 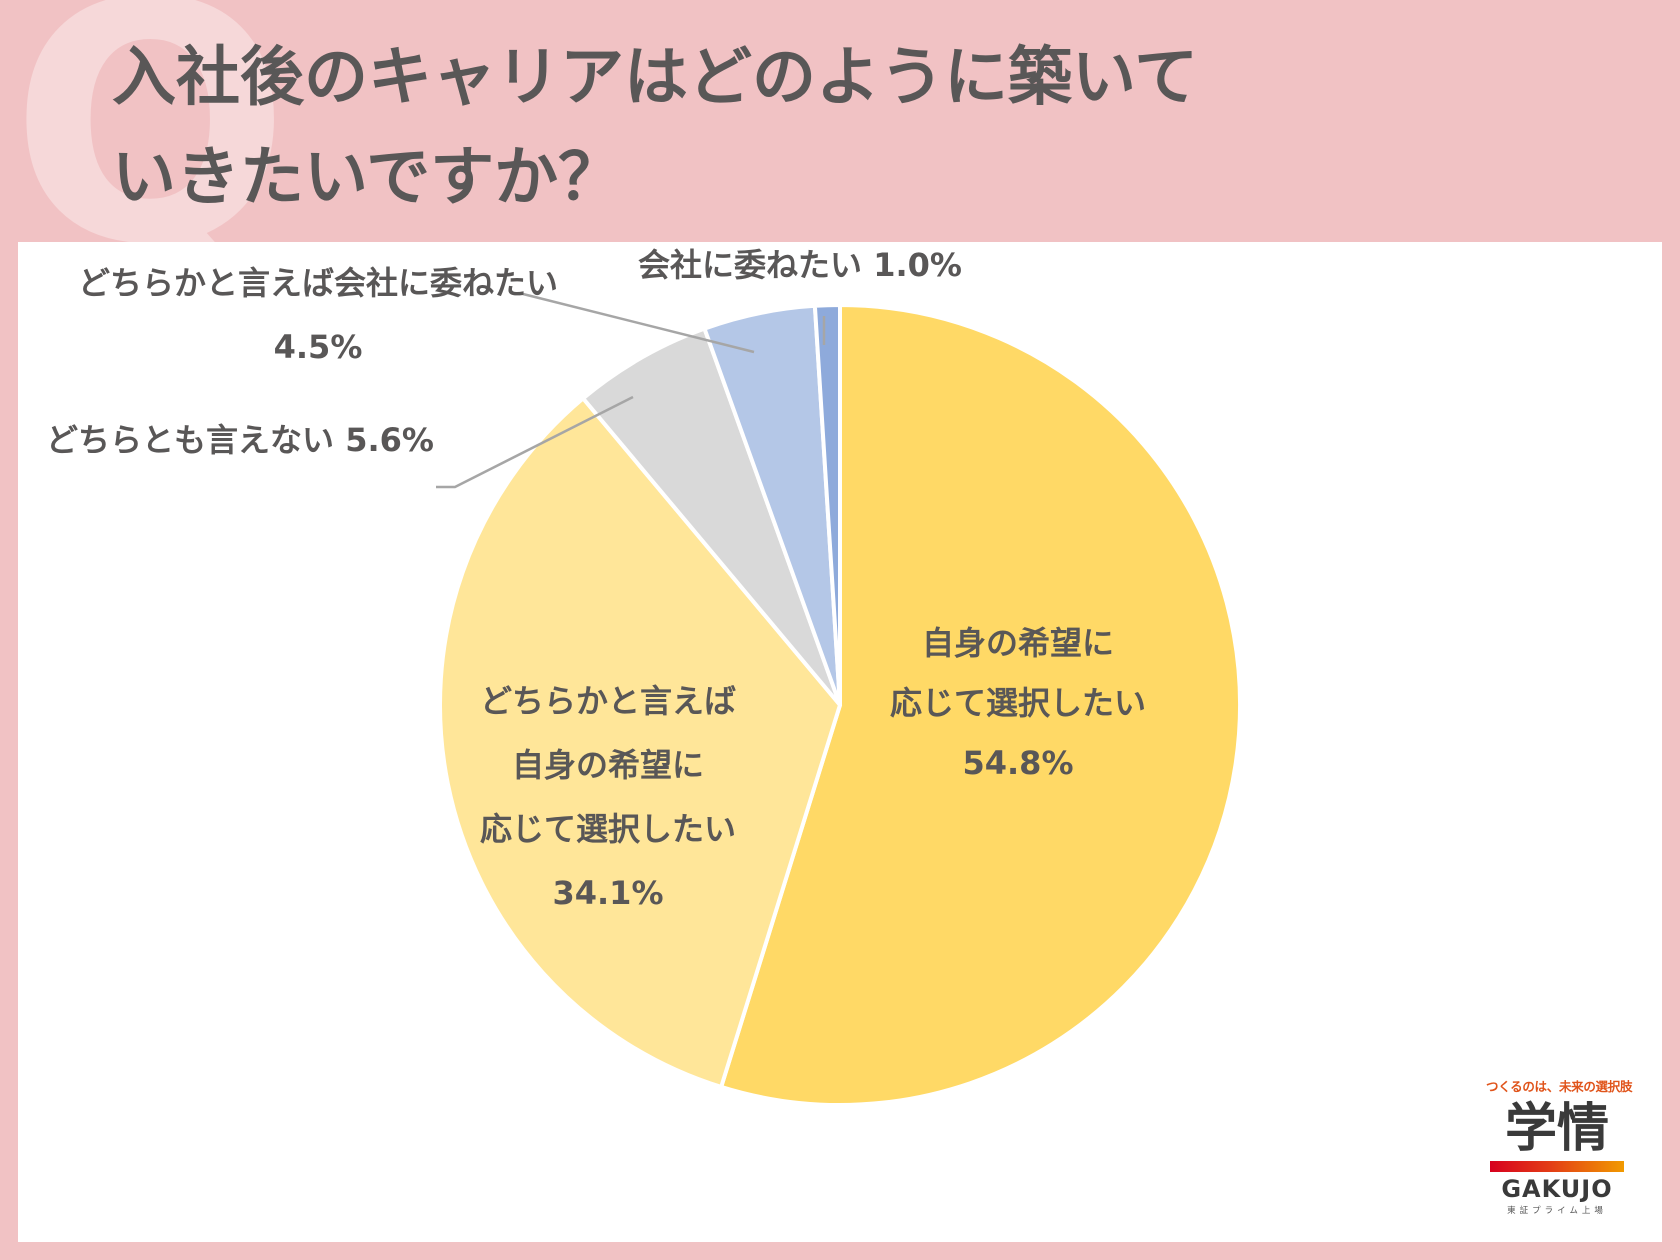 I want to click on slice-label-2-line-2: 自身の希望に, so click(x=608, y=765).